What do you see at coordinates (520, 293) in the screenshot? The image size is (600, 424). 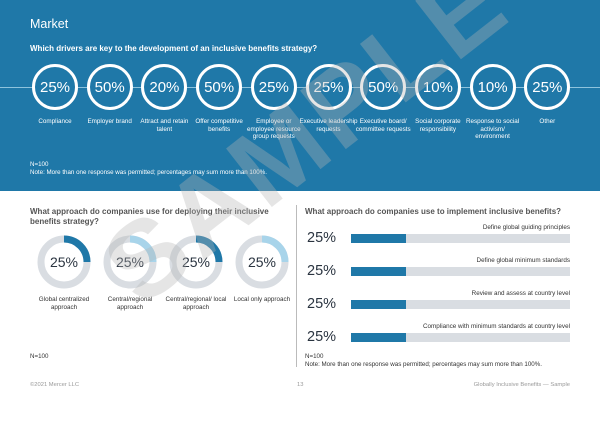 I see `implement-label: Review and assess at country level` at bounding box center [520, 293].